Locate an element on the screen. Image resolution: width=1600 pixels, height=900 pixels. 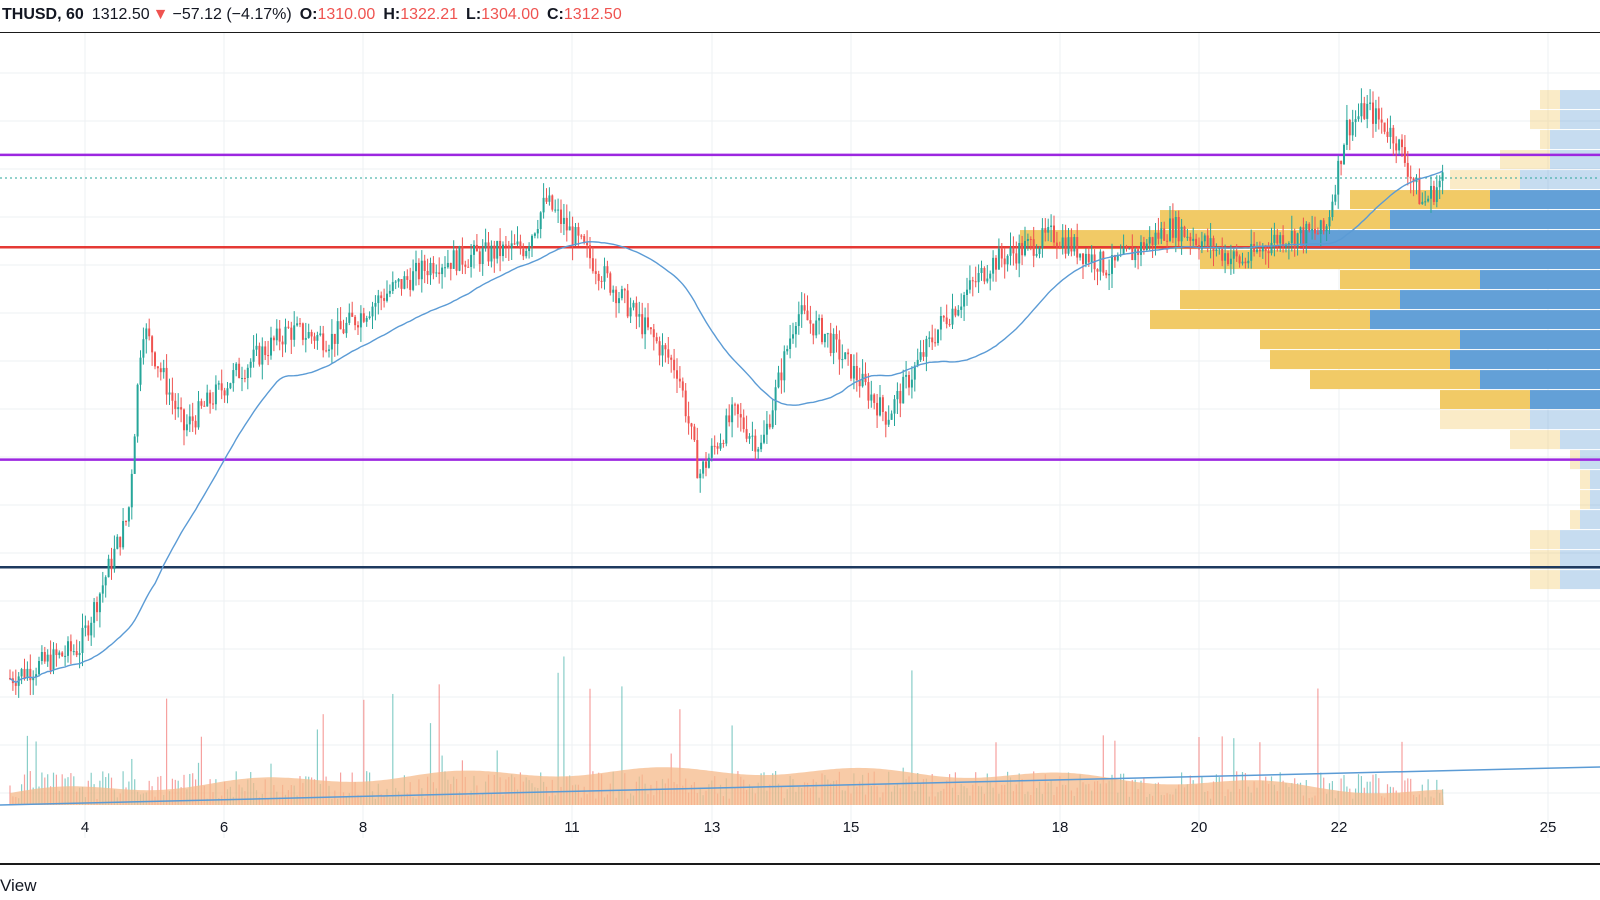
x-tick-label: 4 is located at coordinates (85, 827).